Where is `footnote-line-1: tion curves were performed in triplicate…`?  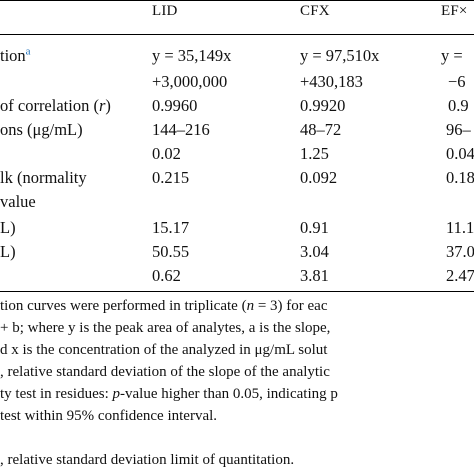
footnote-line-1: tion curves were performed in triplicate… is located at coordinates (164, 306).